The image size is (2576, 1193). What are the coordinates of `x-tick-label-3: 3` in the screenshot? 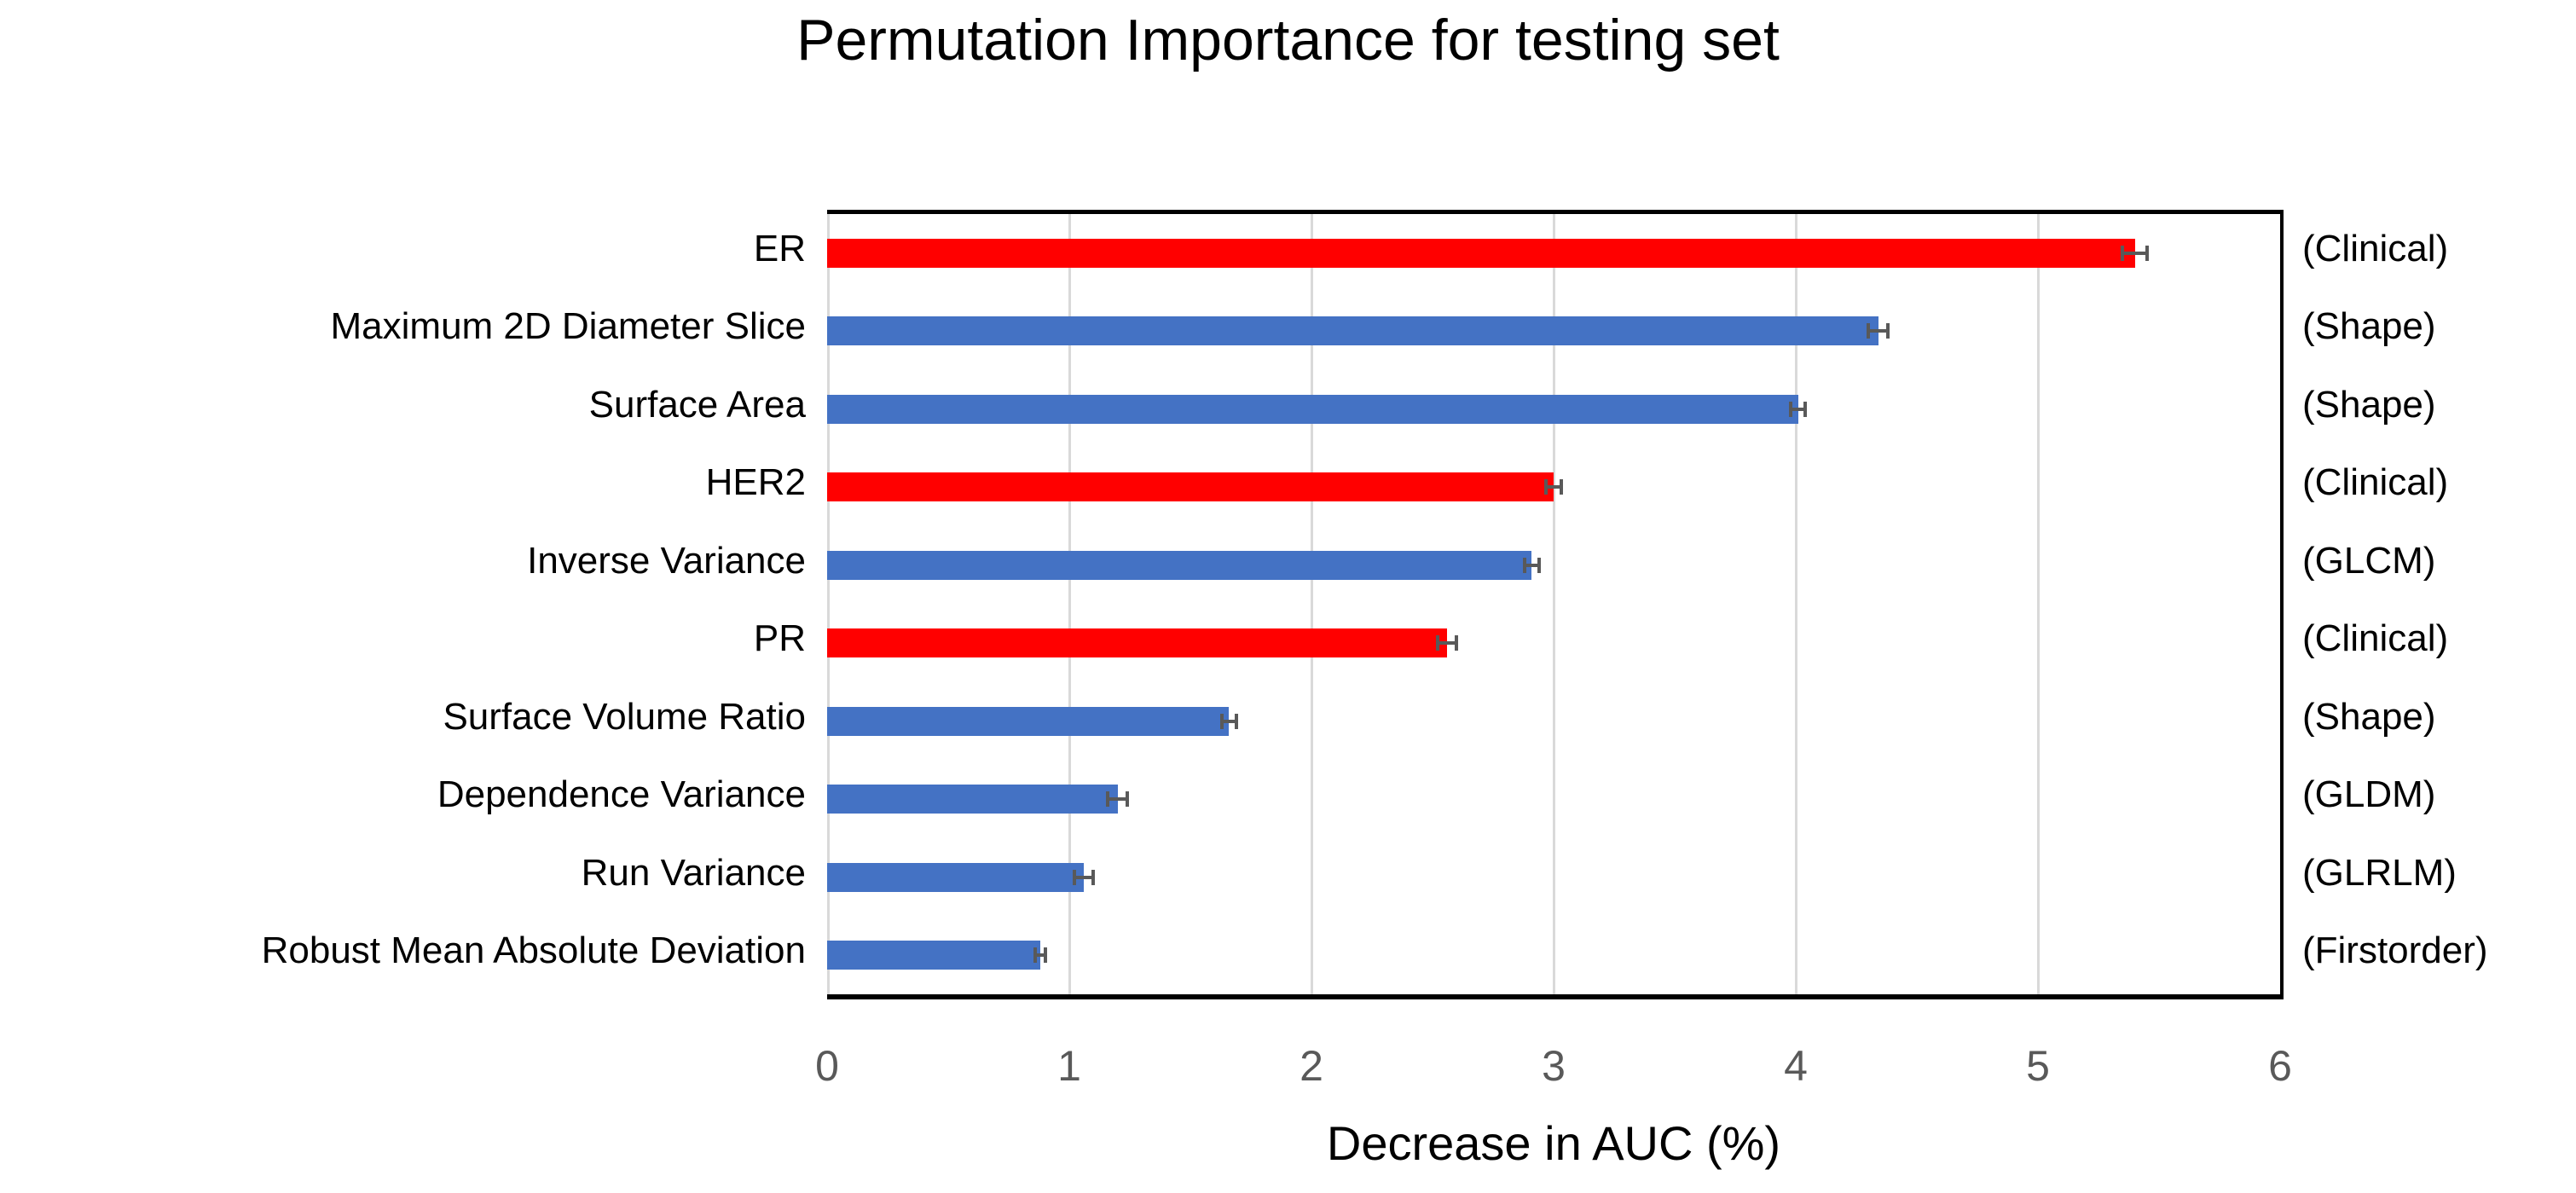 It's located at (1554, 1066).